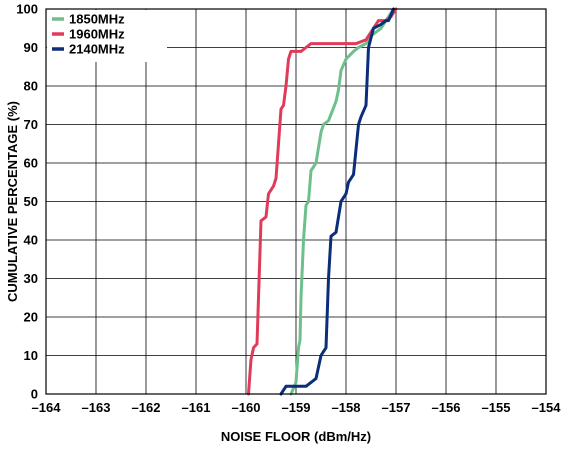 Image resolution: width=566 pixels, height=452 pixels. Describe the element at coordinates (547, 407) in the screenshot. I see `x-tick-label: –154` at that location.